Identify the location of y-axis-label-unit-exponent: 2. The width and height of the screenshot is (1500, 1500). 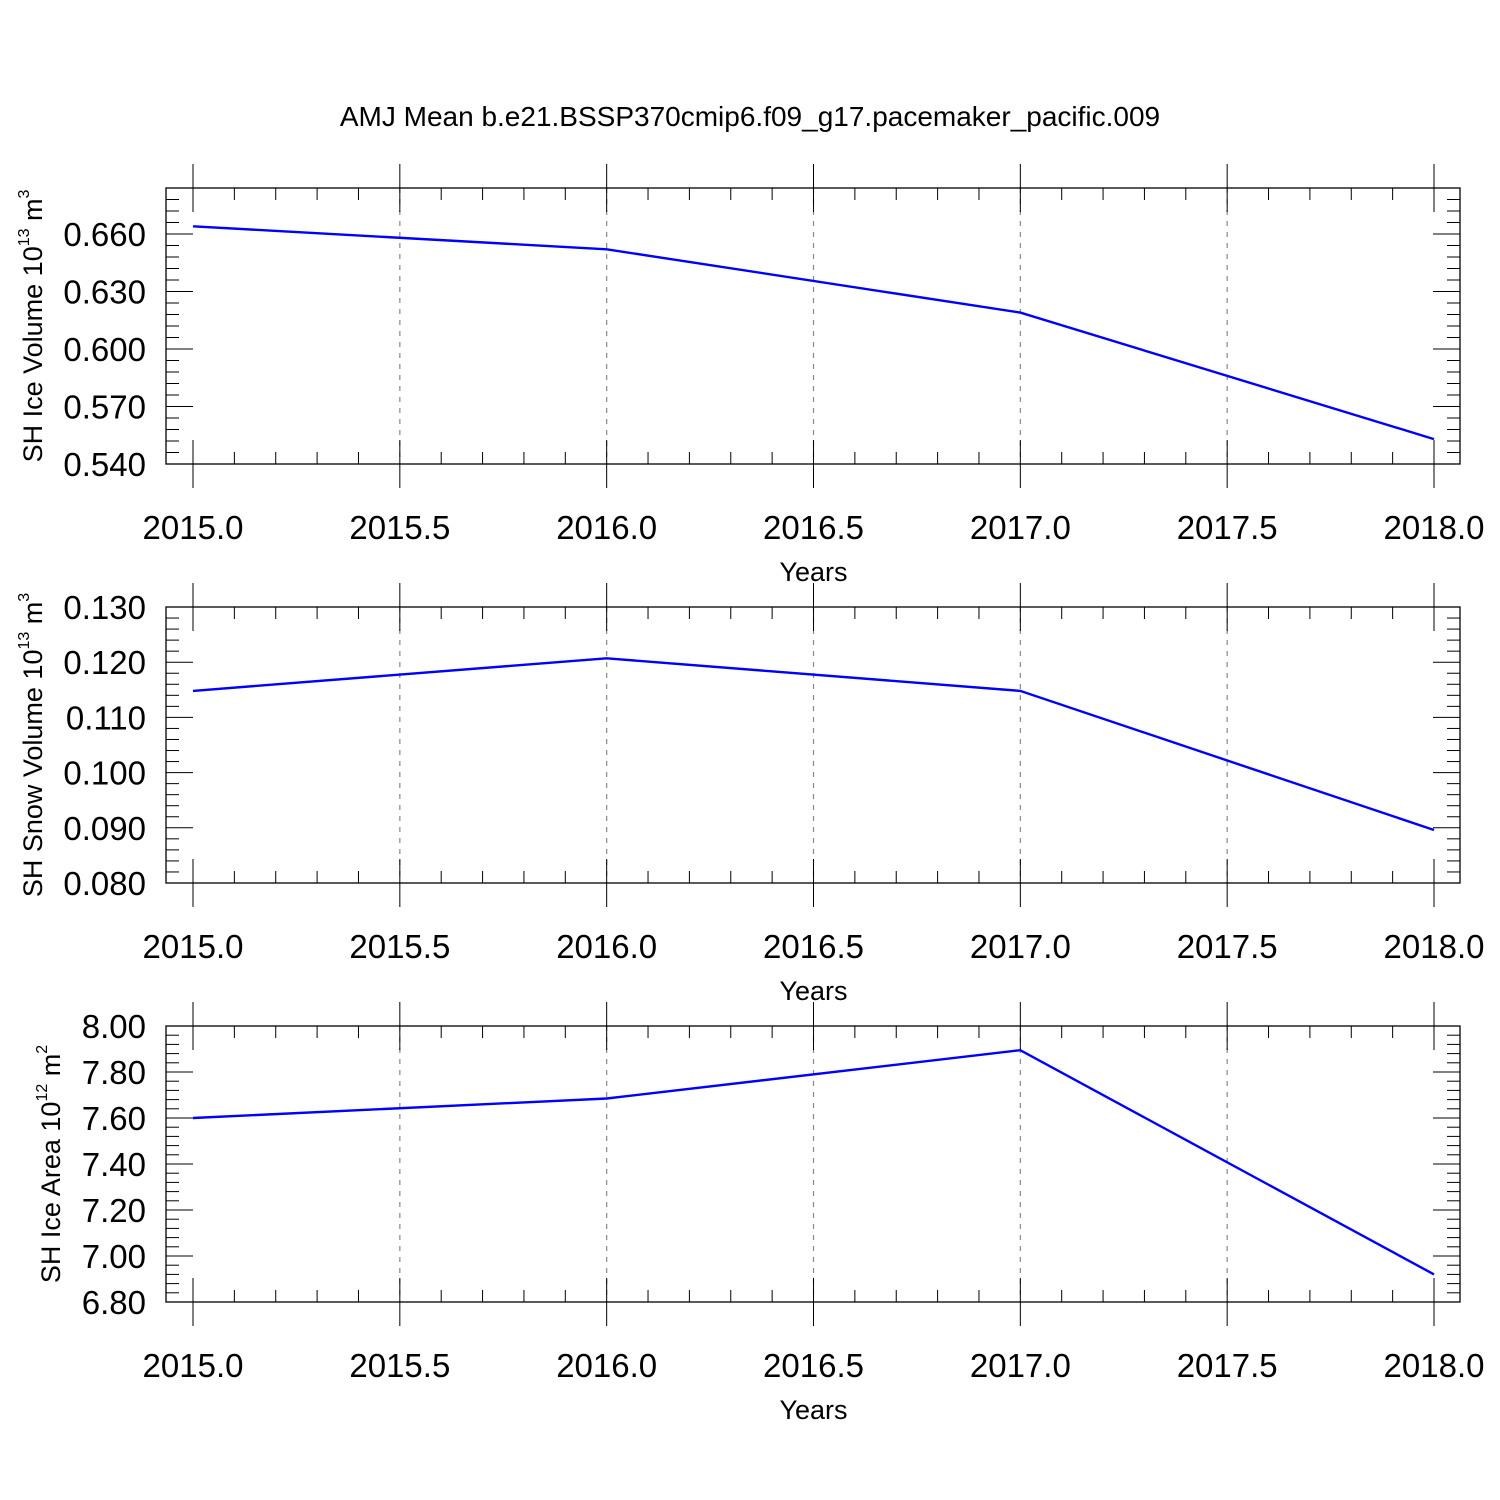
(42, 1049).